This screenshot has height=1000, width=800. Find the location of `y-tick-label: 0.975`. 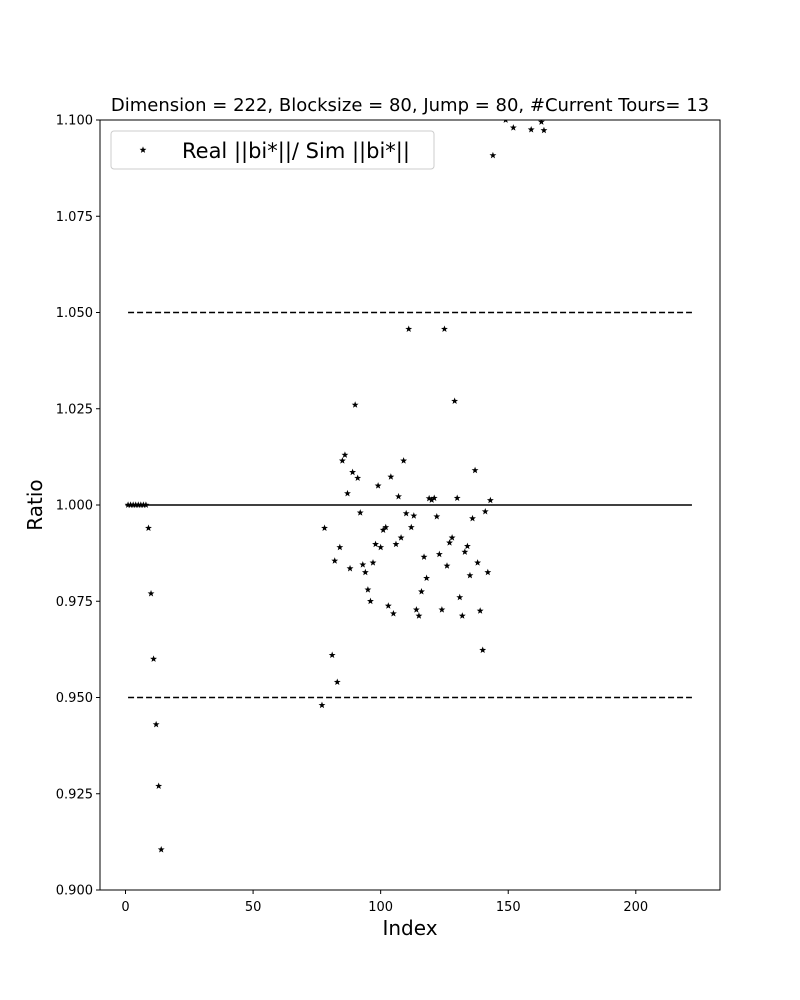

y-tick-label: 0.975 is located at coordinates (74, 602).